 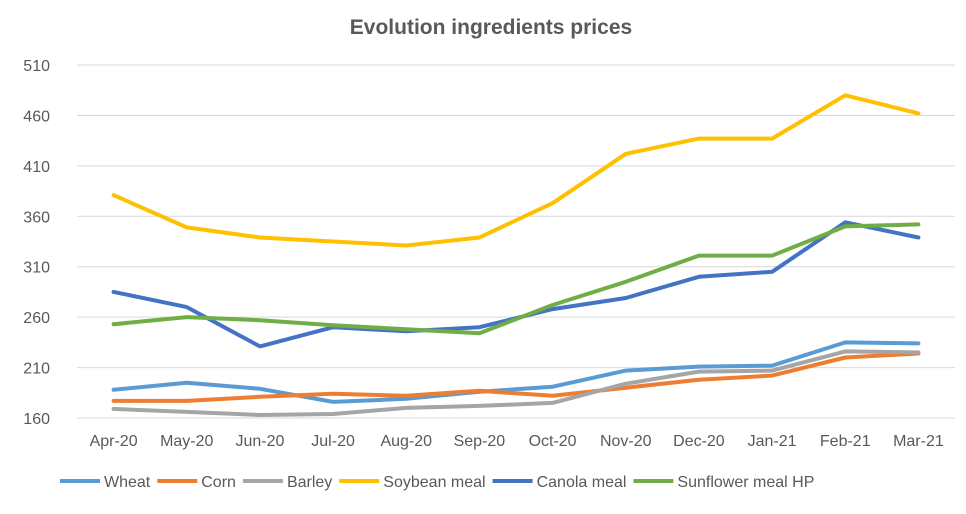 What do you see at coordinates (36, 419) in the screenshot?
I see `y-tick-label: 160` at bounding box center [36, 419].